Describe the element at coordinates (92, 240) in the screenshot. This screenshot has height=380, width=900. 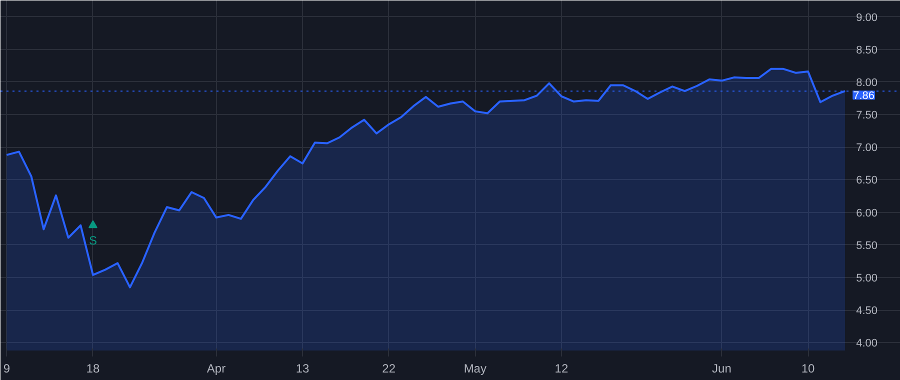
I see `annotation: S` at that location.